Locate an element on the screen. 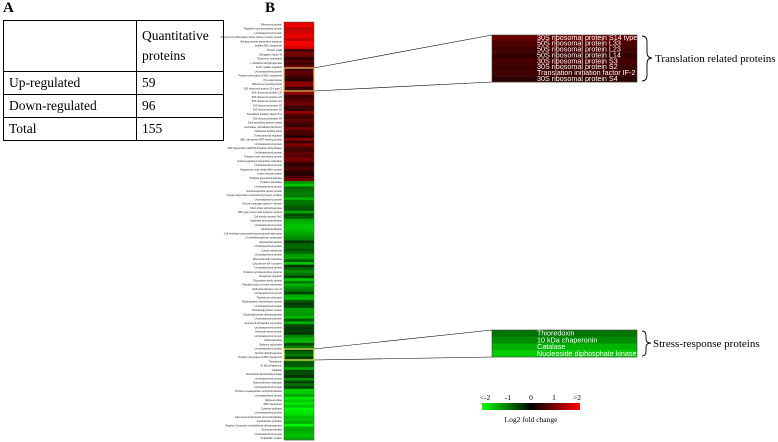 The image size is (778, 442). row-label: Phosphoglycerate mutase is located at coordinates (267, 310).